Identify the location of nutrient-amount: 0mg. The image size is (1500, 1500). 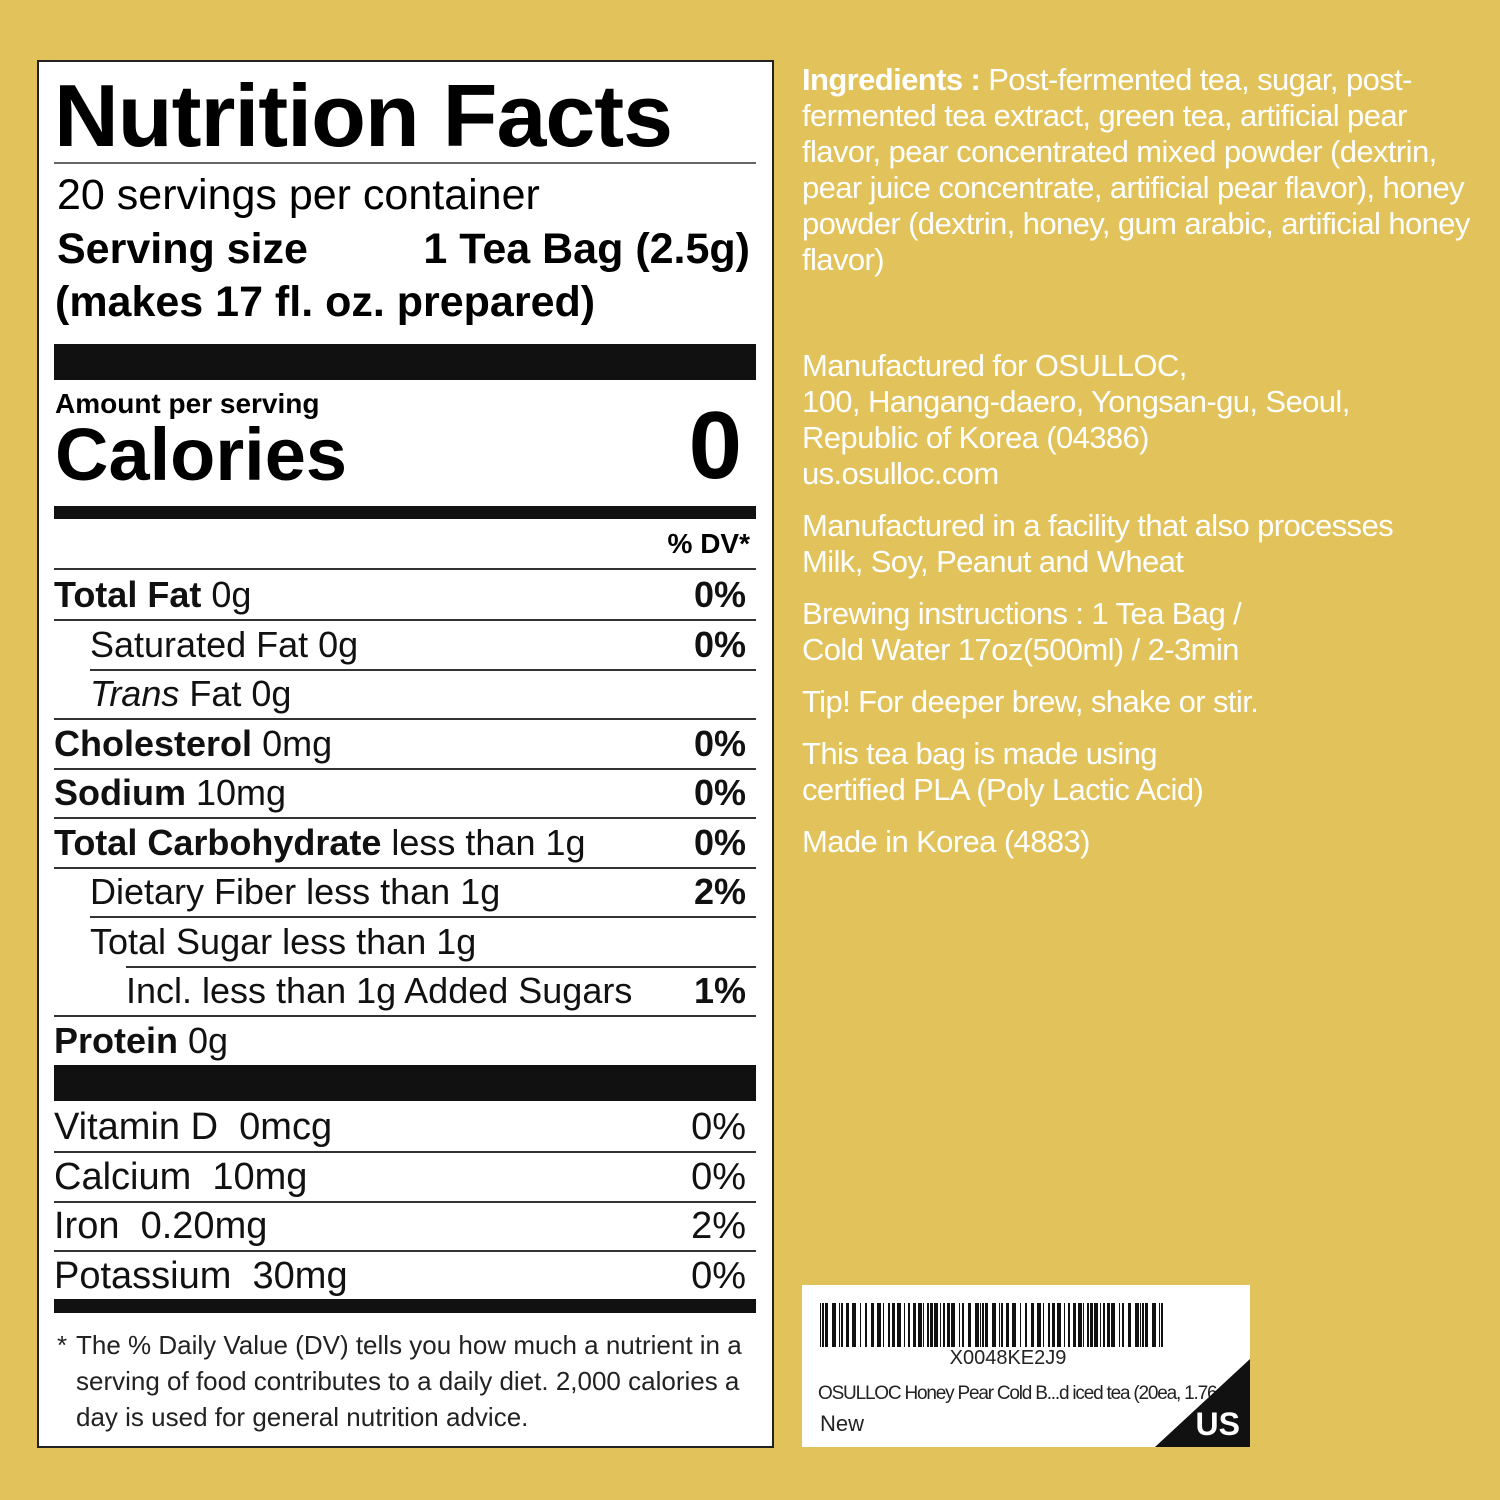
(297, 743).